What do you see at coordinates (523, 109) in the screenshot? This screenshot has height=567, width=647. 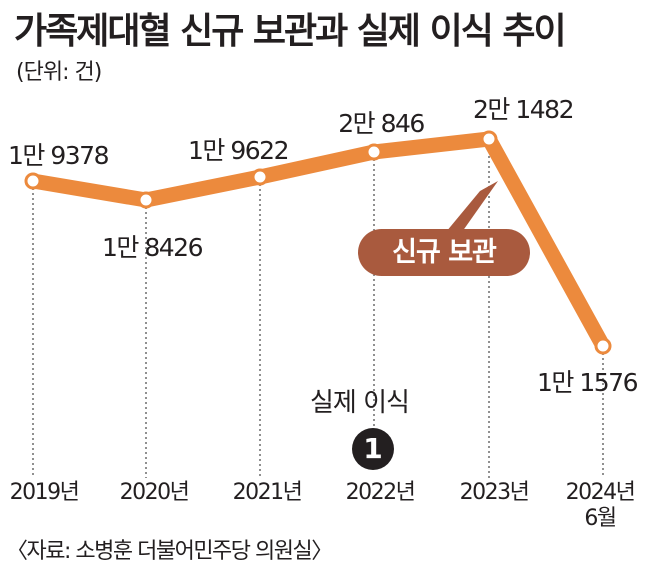 I see `point-label: 2만 1482` at bounding box center [523, 109].